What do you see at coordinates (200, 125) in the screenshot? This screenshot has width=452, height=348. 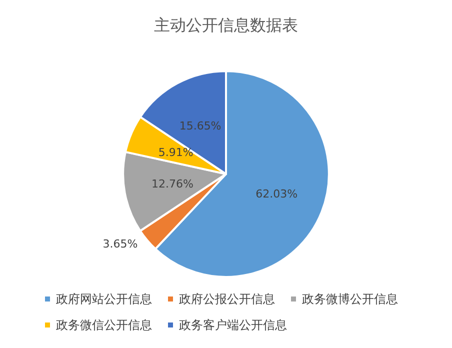 I see `data-label: 15.65%` at bounding box center [200, 125].